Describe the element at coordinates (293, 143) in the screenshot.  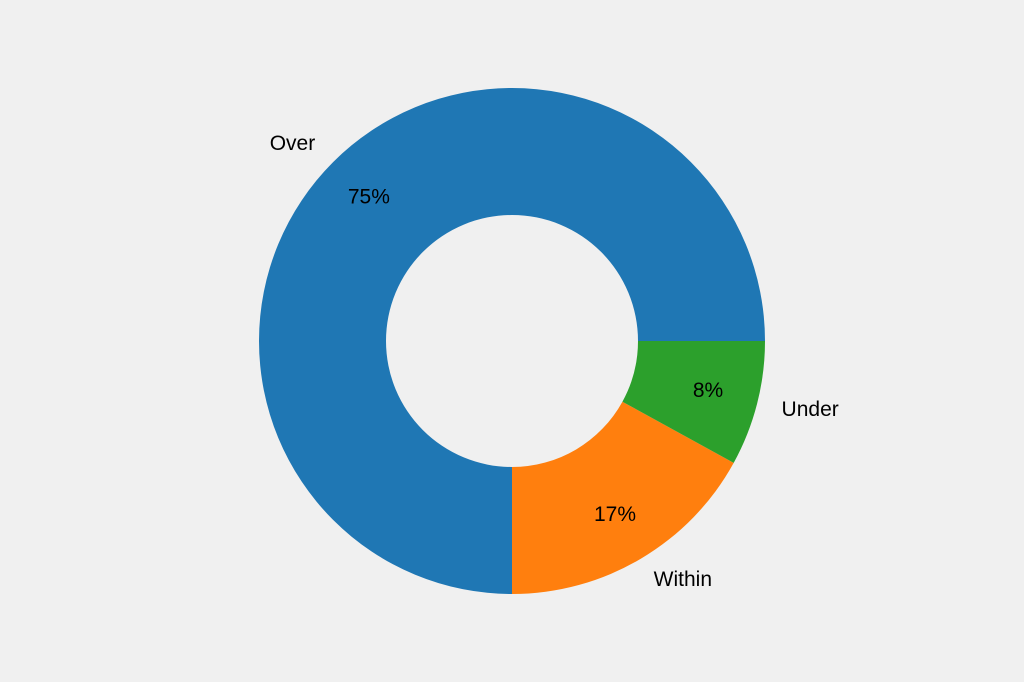
I see `category-label-over: Over` at that location.